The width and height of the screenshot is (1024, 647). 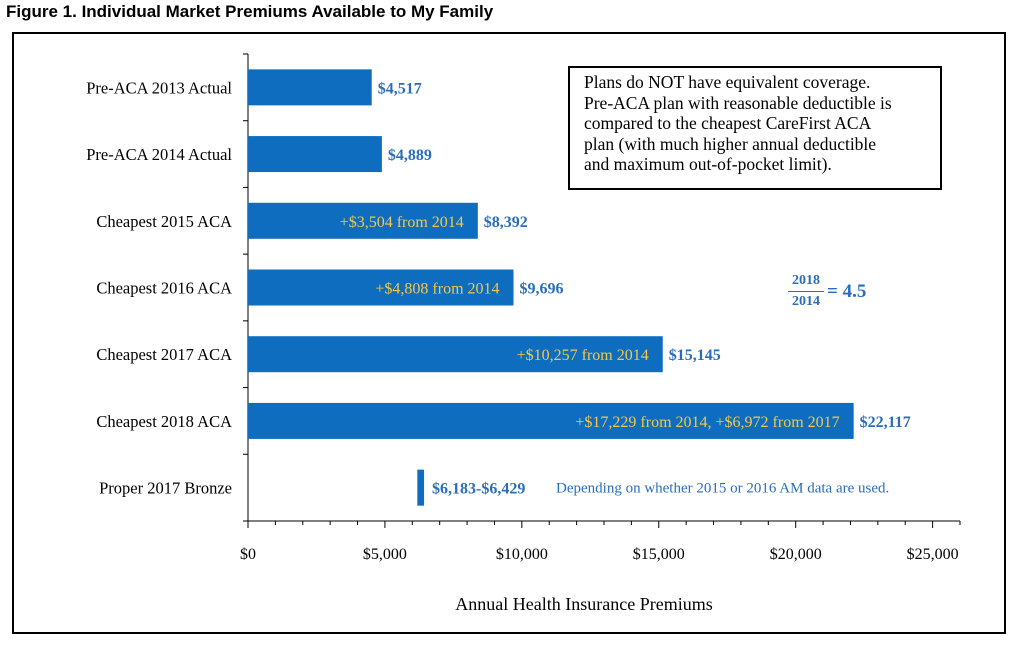 I want to click on range-value-label: $6,183-$6,429, so click(x=478, y=489).